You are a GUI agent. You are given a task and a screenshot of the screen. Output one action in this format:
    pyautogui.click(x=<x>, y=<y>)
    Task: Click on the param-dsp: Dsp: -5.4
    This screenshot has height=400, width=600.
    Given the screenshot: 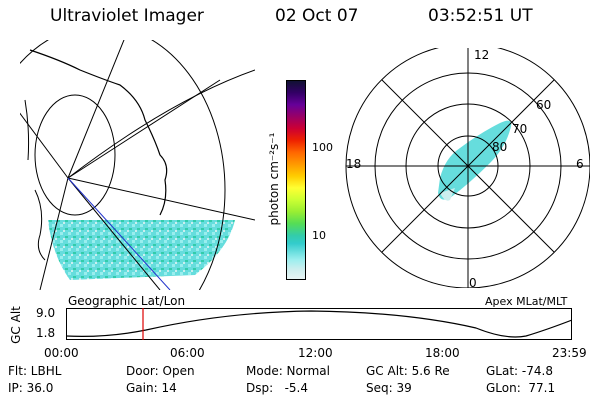 What is the action you would take?
    pyautogui.click(x=277, y=388)
    